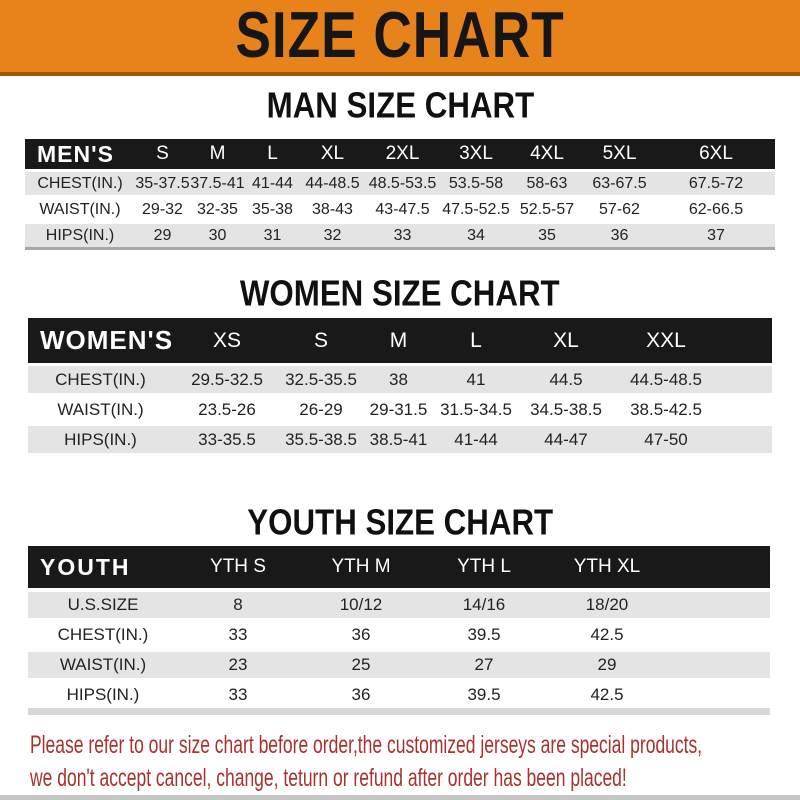 The width and height of the screenshot is (800, 800). What do you see at coordinates (217, 182) in the screenshot?
I see `table-cell: 37.5-41` at bounding box center [217, 182].